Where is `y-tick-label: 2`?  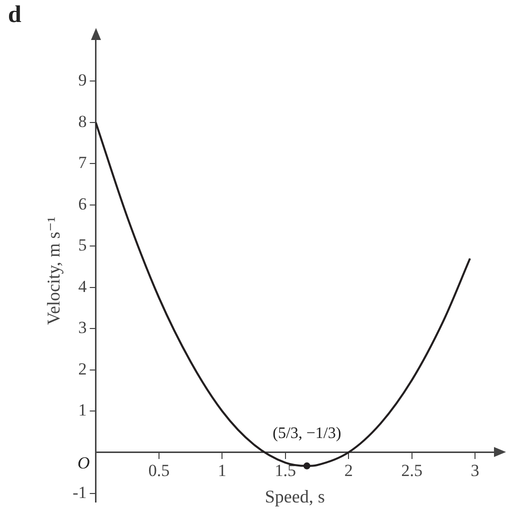 y-tick-label: 2 is located at coordinates (82, 368).